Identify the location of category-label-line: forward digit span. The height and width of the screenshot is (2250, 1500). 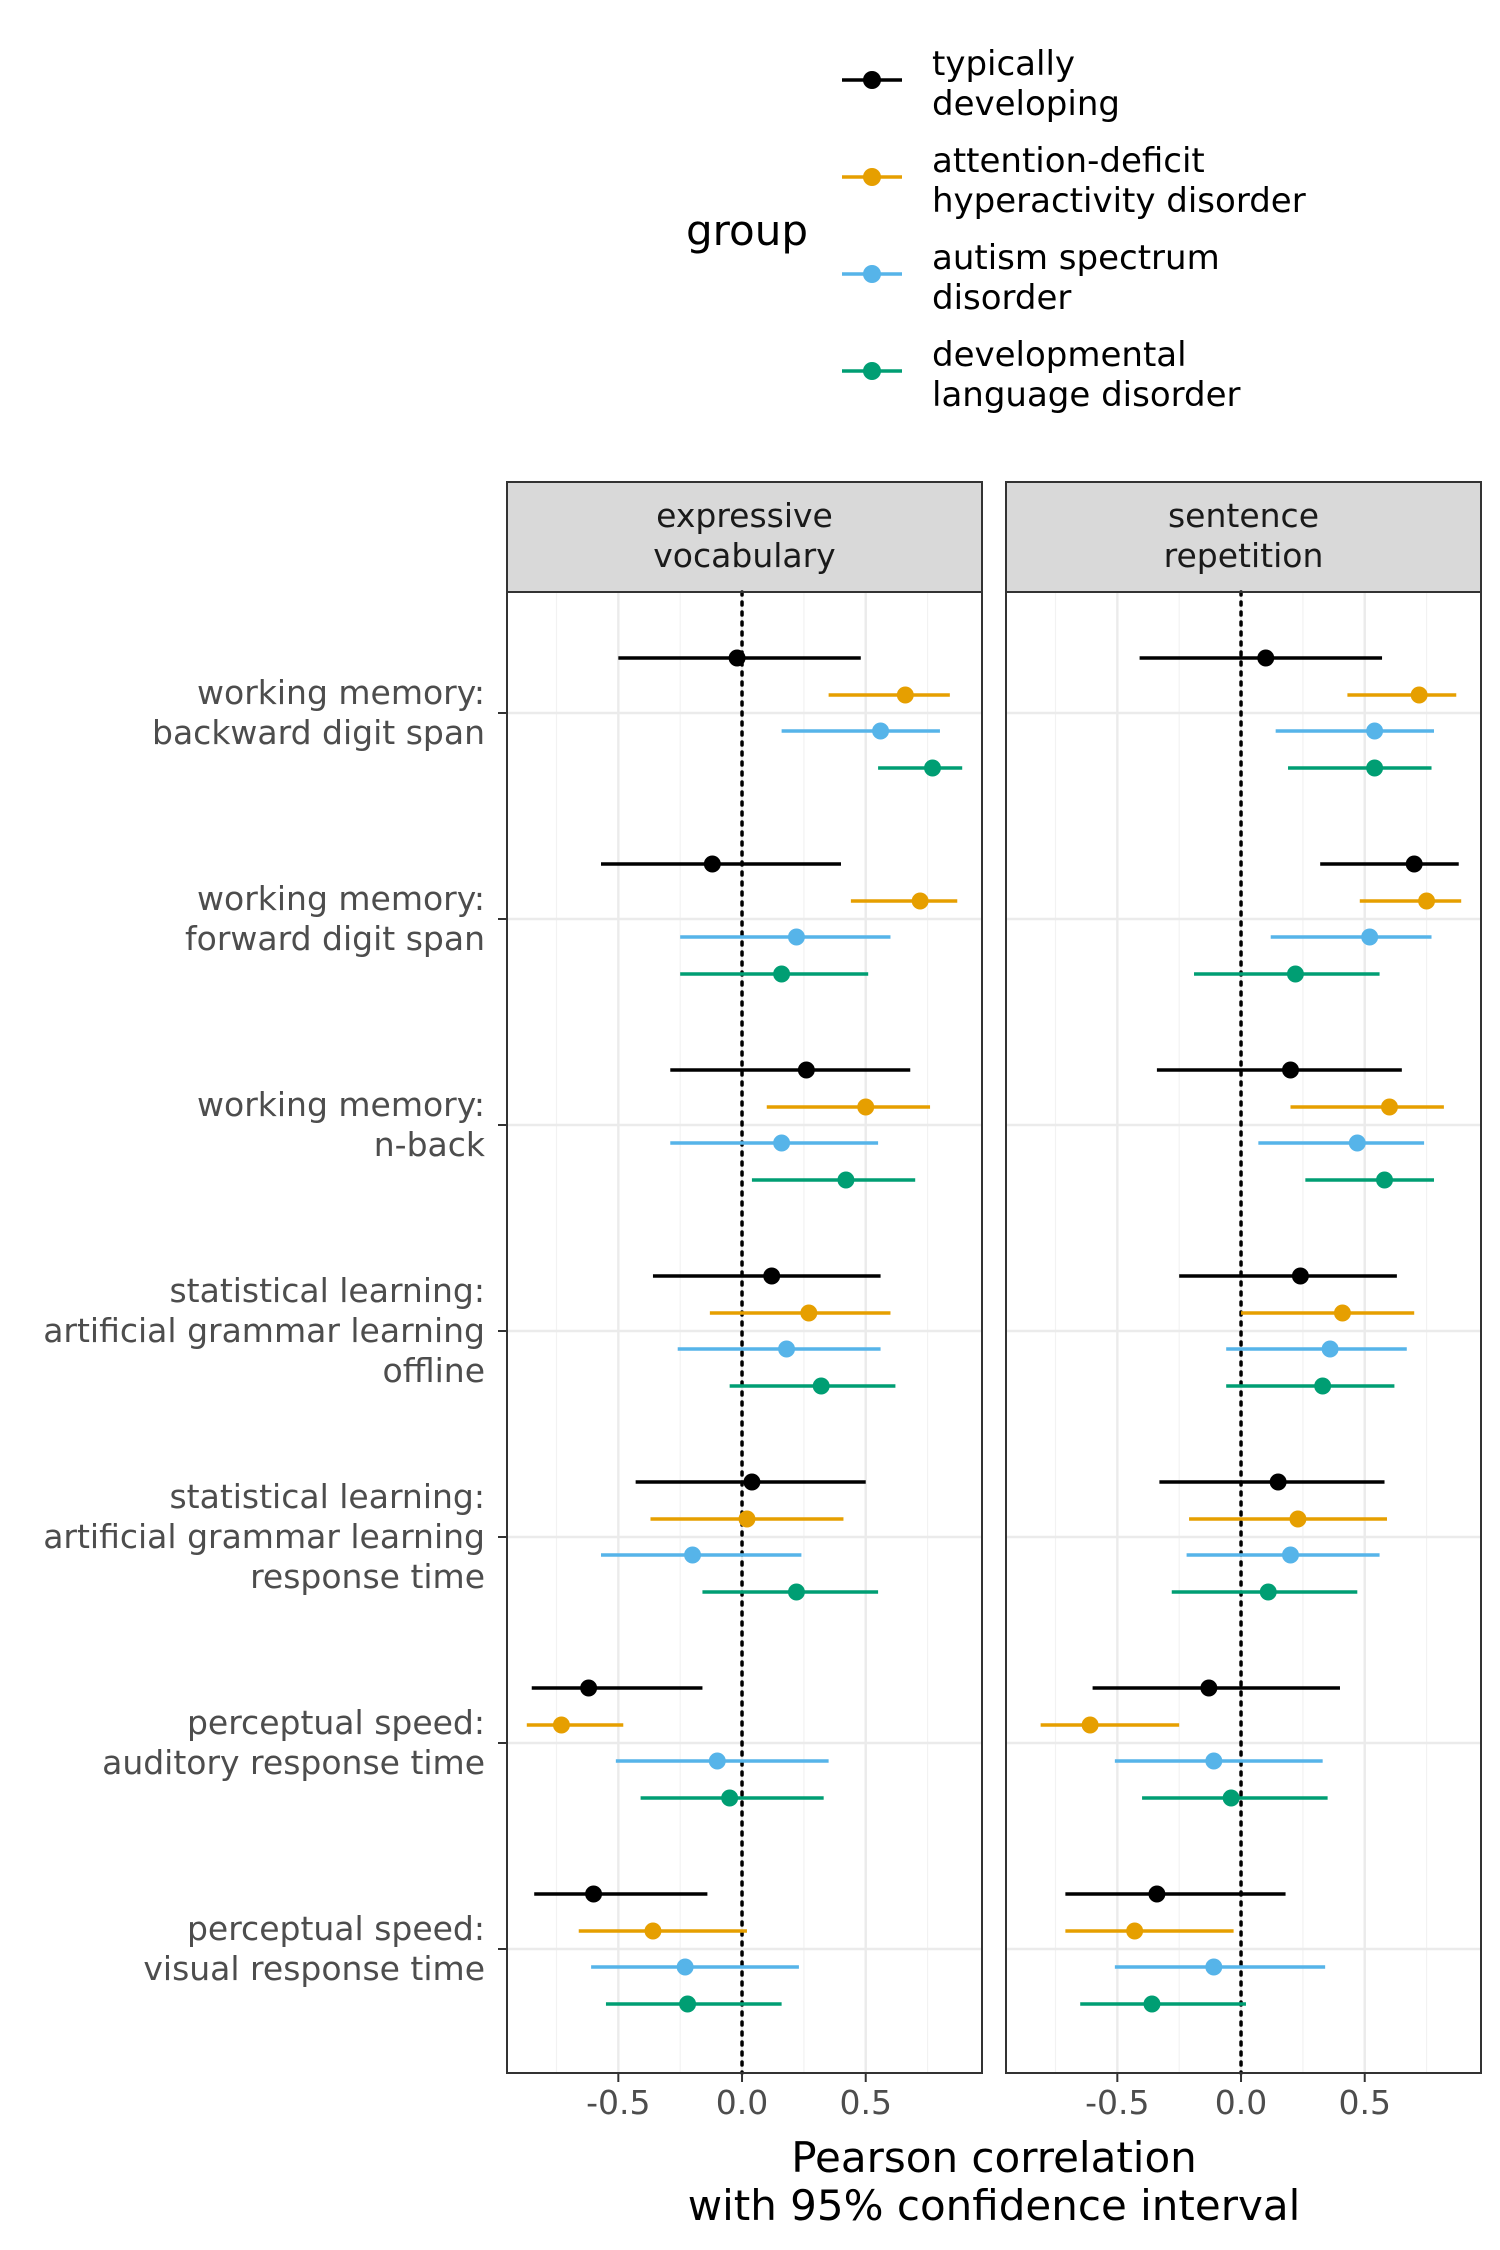
(335, 938).